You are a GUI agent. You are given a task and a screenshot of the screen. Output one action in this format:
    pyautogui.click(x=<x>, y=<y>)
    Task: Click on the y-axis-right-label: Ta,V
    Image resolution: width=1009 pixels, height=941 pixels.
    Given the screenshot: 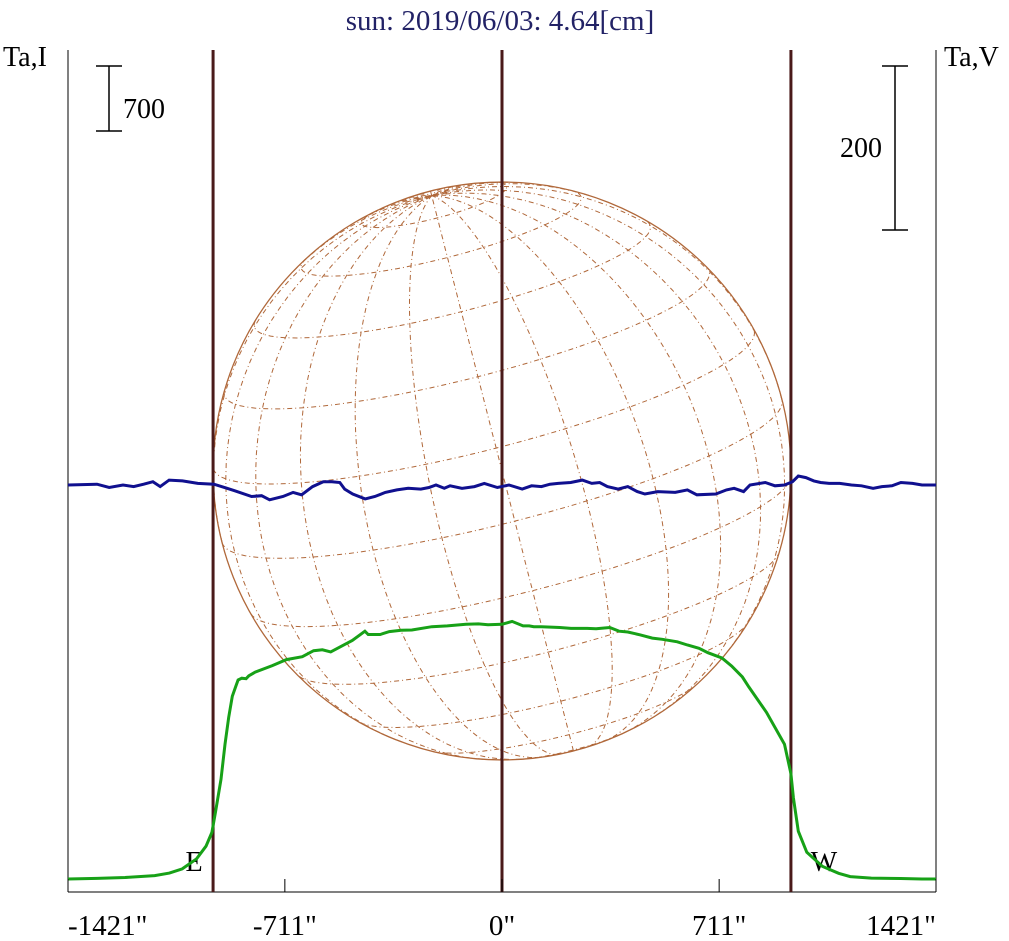 What is the action you would take?
    pyautogui.click(x=971, y=57)
    